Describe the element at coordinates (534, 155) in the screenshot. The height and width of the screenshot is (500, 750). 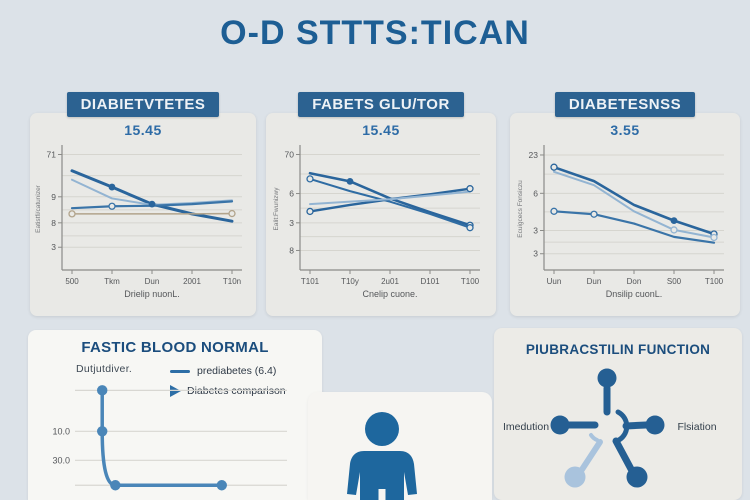
I see `svg-text: 23` at that location.